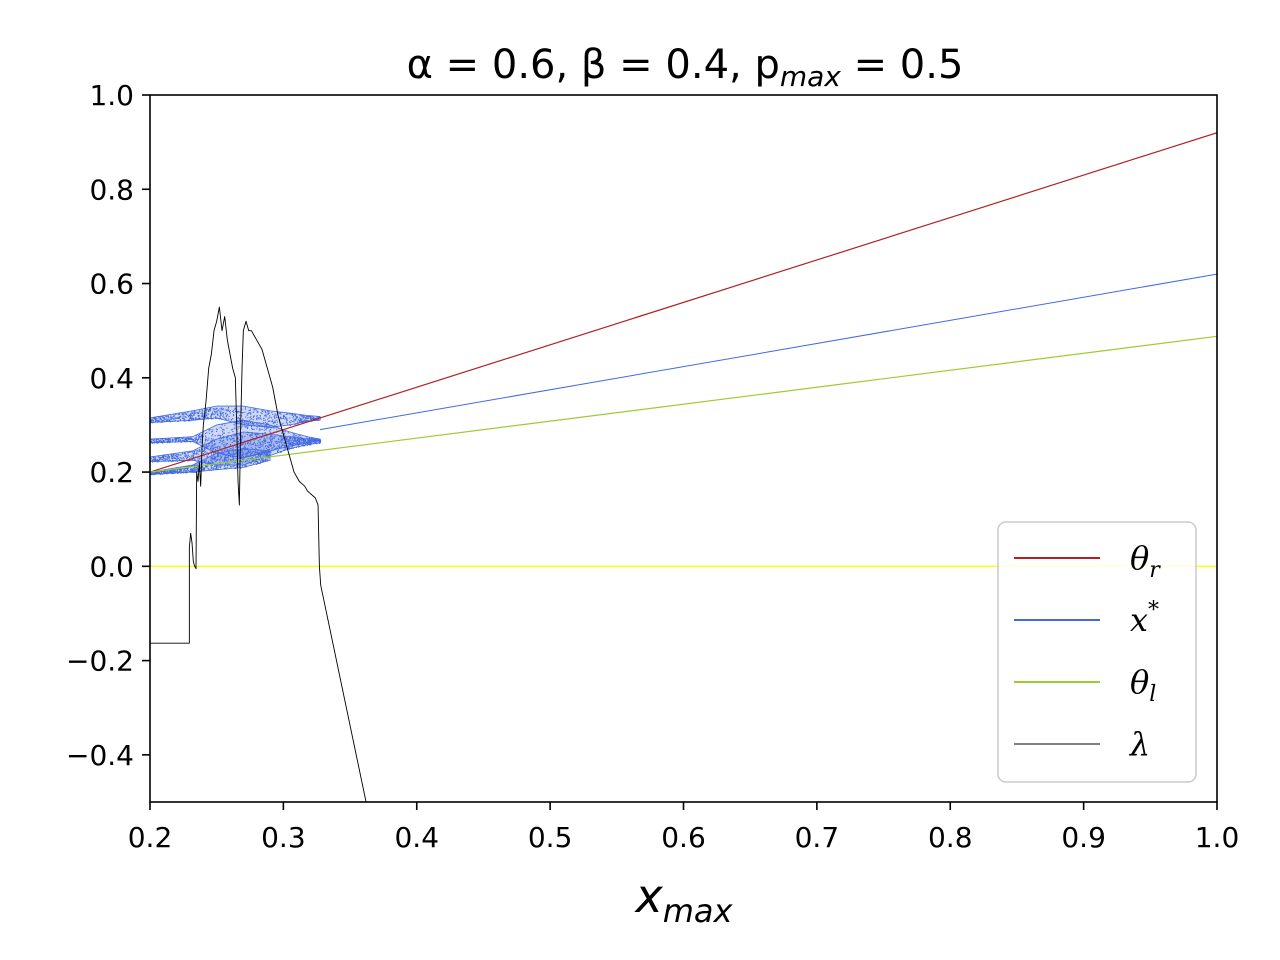  Describe the element at coordinates (416, 837) in the screenshot. I see `x-tick-label: 0.4` at that location.